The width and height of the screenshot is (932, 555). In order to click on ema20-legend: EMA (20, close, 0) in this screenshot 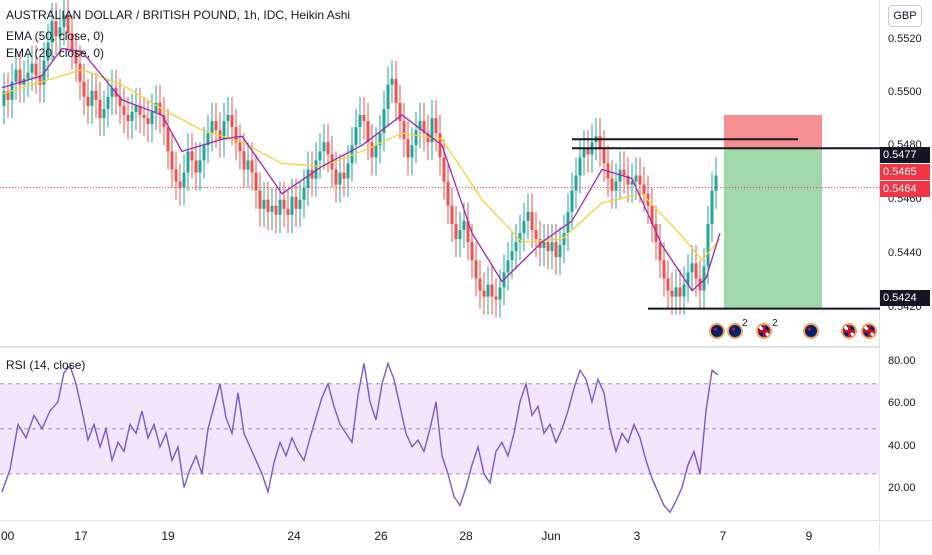, I will do `click(55, 53)`.